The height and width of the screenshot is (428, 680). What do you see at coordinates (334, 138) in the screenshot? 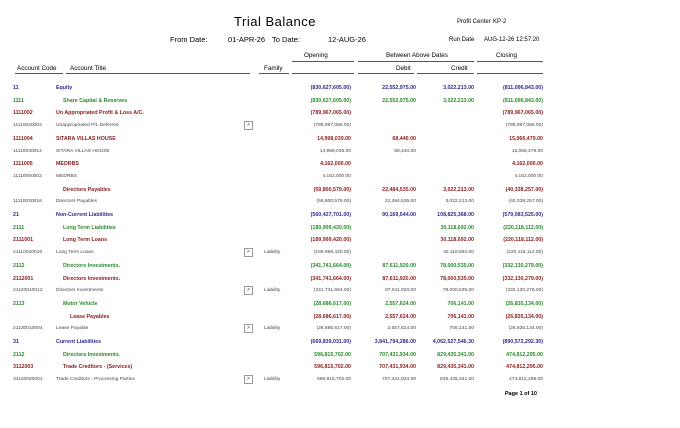
I see `opening-value: 14,998,039.00` at bounding box center [334, 138].